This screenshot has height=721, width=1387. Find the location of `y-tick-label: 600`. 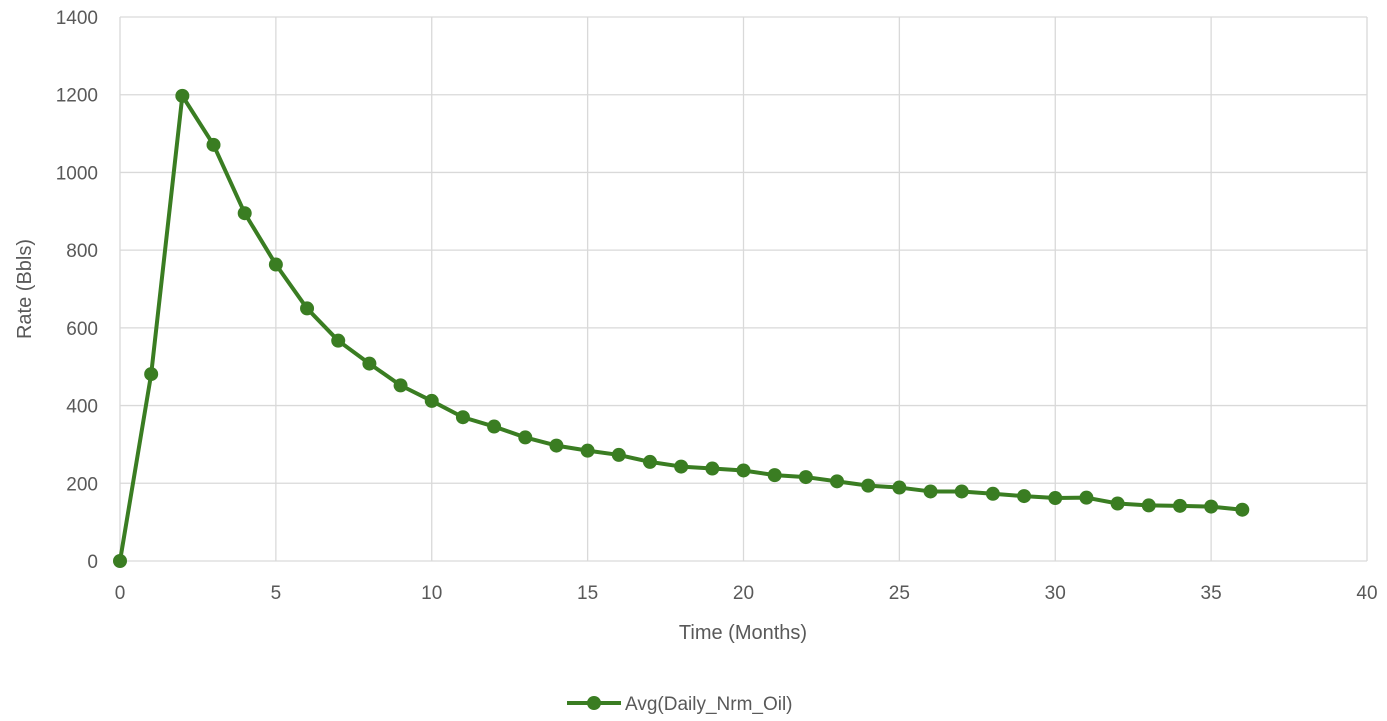

y-tick-label: 600 is located at coordinates (82, 329).